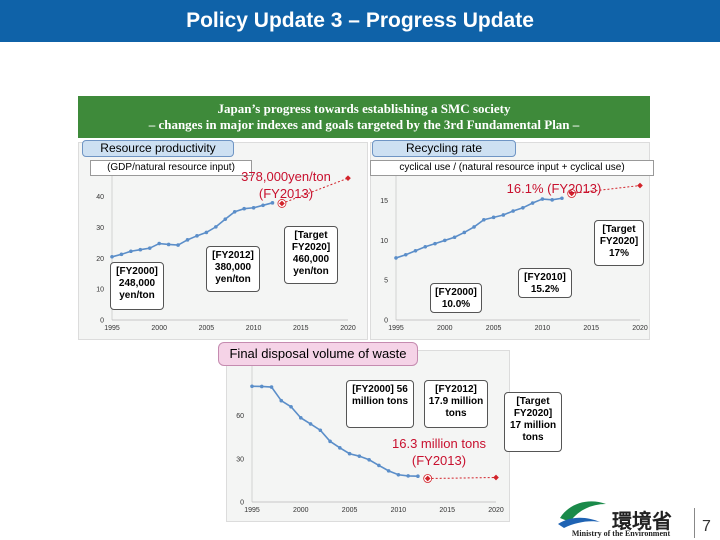 The width and height of the screenshot is (720, 540). I want to click on callout-fy2010-recycling: [FY2010] 15.2%, so click(545, 283).